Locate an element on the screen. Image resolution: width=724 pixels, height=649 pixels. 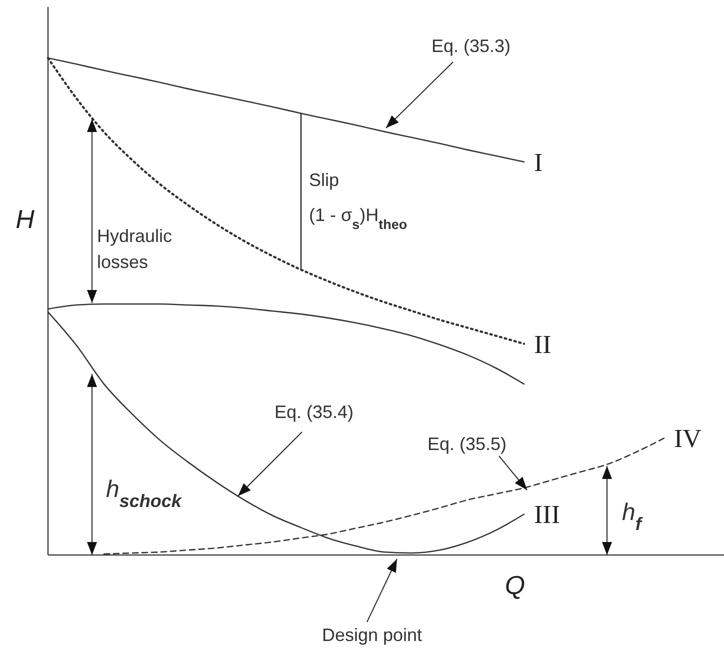
annotation: (1 - σ$_{s}$)H$_{theo}$ is located at coordinates (358, 218).